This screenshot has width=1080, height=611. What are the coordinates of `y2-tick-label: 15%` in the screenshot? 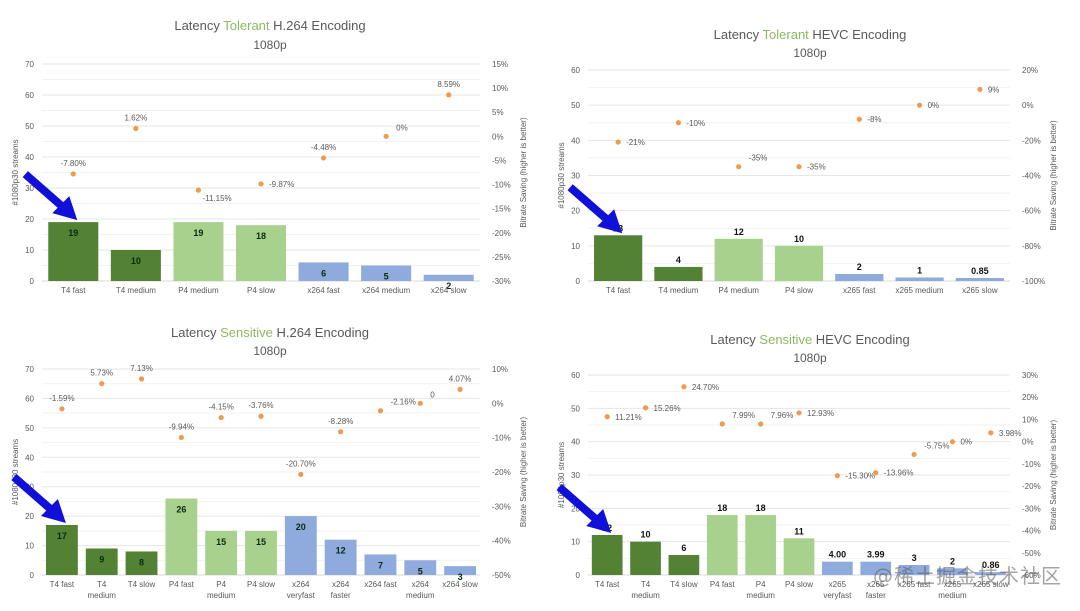 It's located at (500, 64).